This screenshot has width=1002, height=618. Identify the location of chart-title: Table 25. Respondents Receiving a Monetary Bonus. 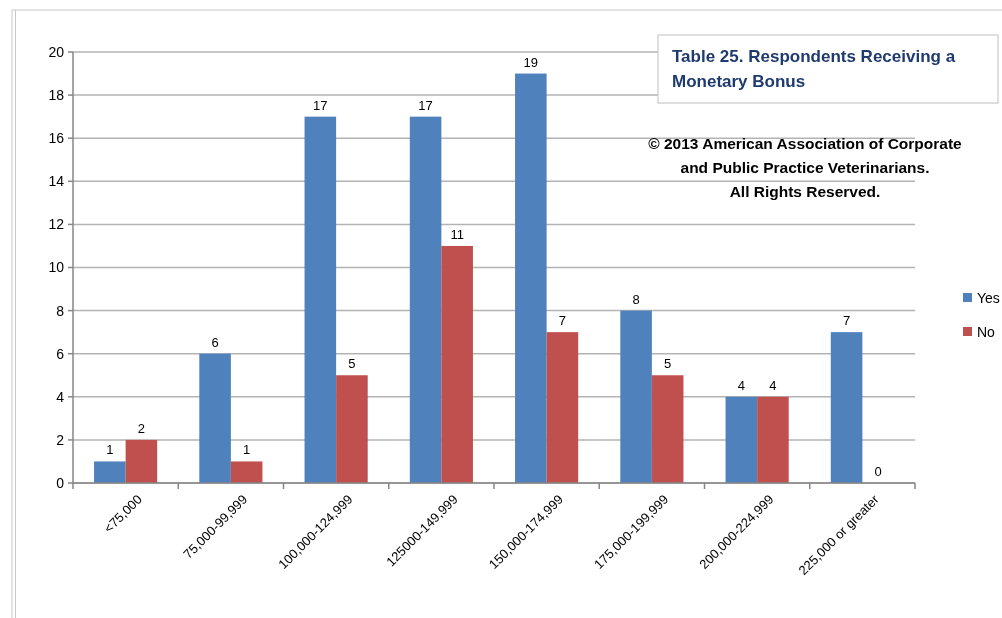
(814, 69).